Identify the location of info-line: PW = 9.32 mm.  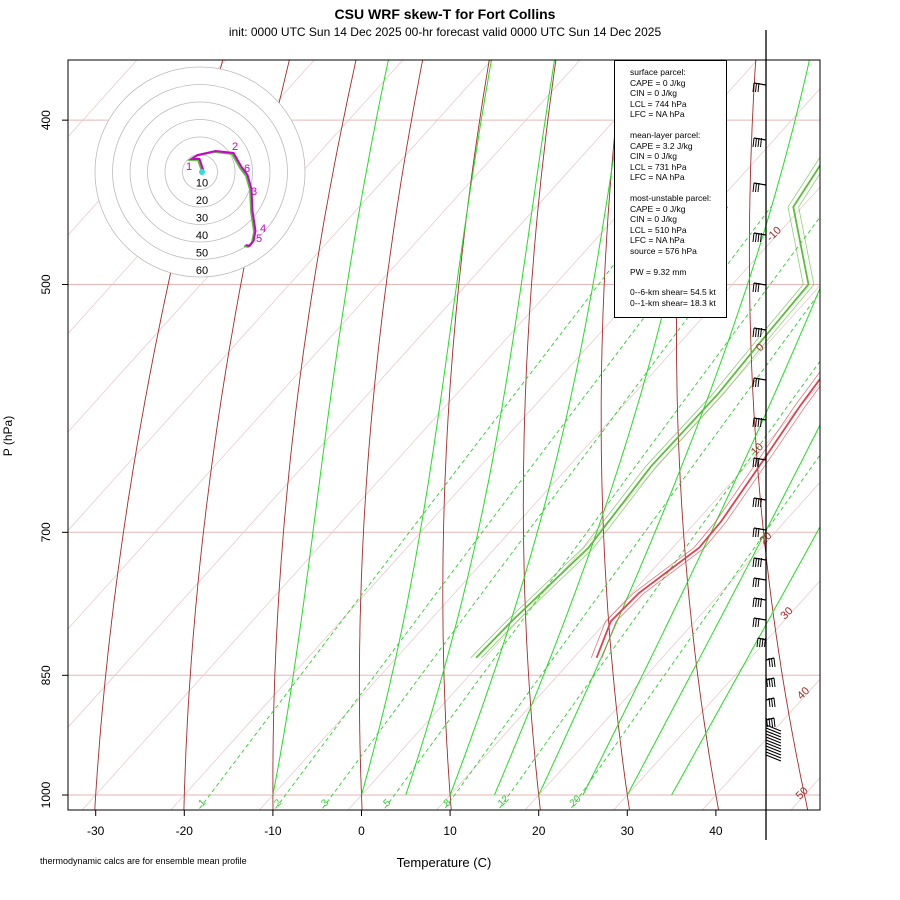
(658, 271).